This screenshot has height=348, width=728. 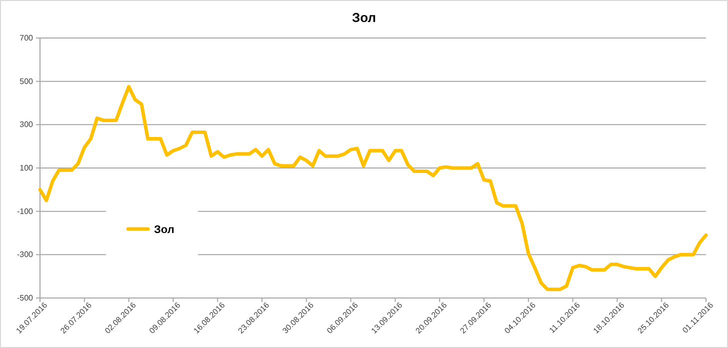 What do you see at coordinates (364, 17) in the screenshot?
I see `chart-title: Зол` at bounding box center [364, 17].